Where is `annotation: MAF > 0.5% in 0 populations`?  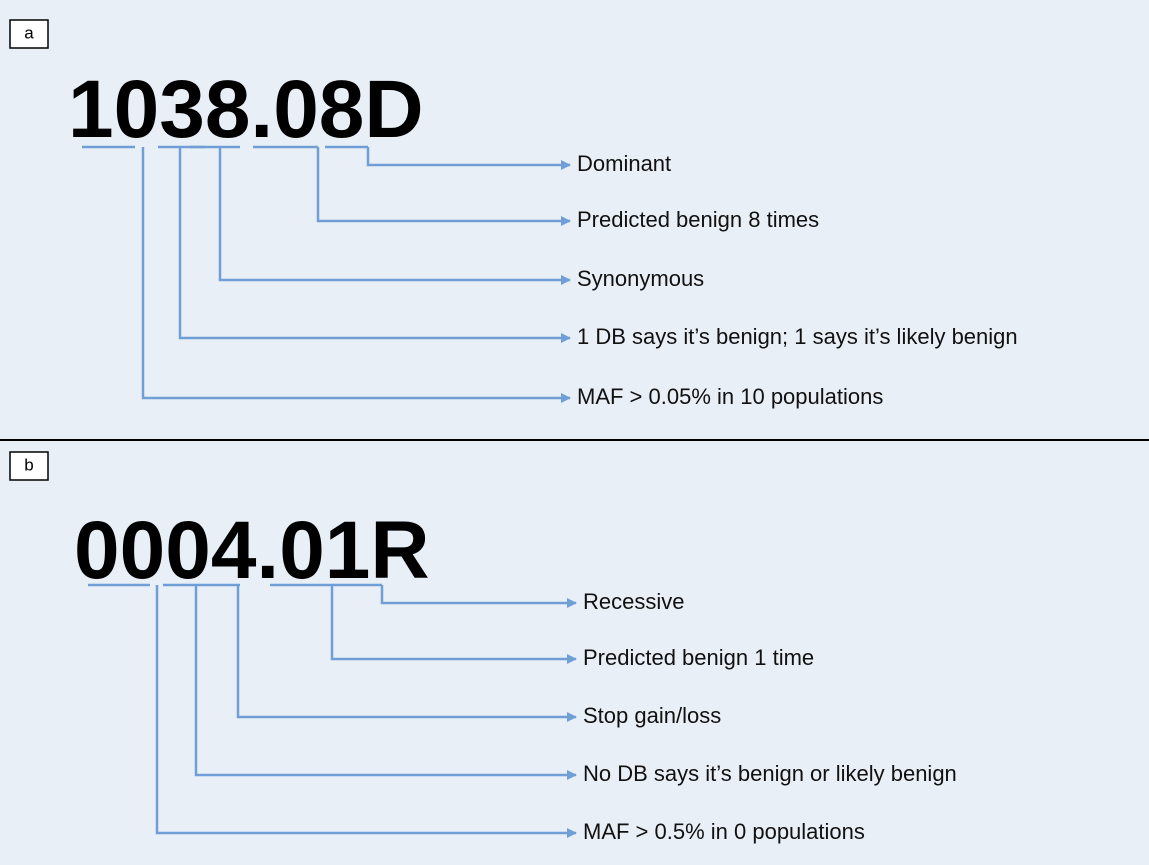
annotation: MAF > 0.5% in 0 populations is located at coordinates (724, 831).